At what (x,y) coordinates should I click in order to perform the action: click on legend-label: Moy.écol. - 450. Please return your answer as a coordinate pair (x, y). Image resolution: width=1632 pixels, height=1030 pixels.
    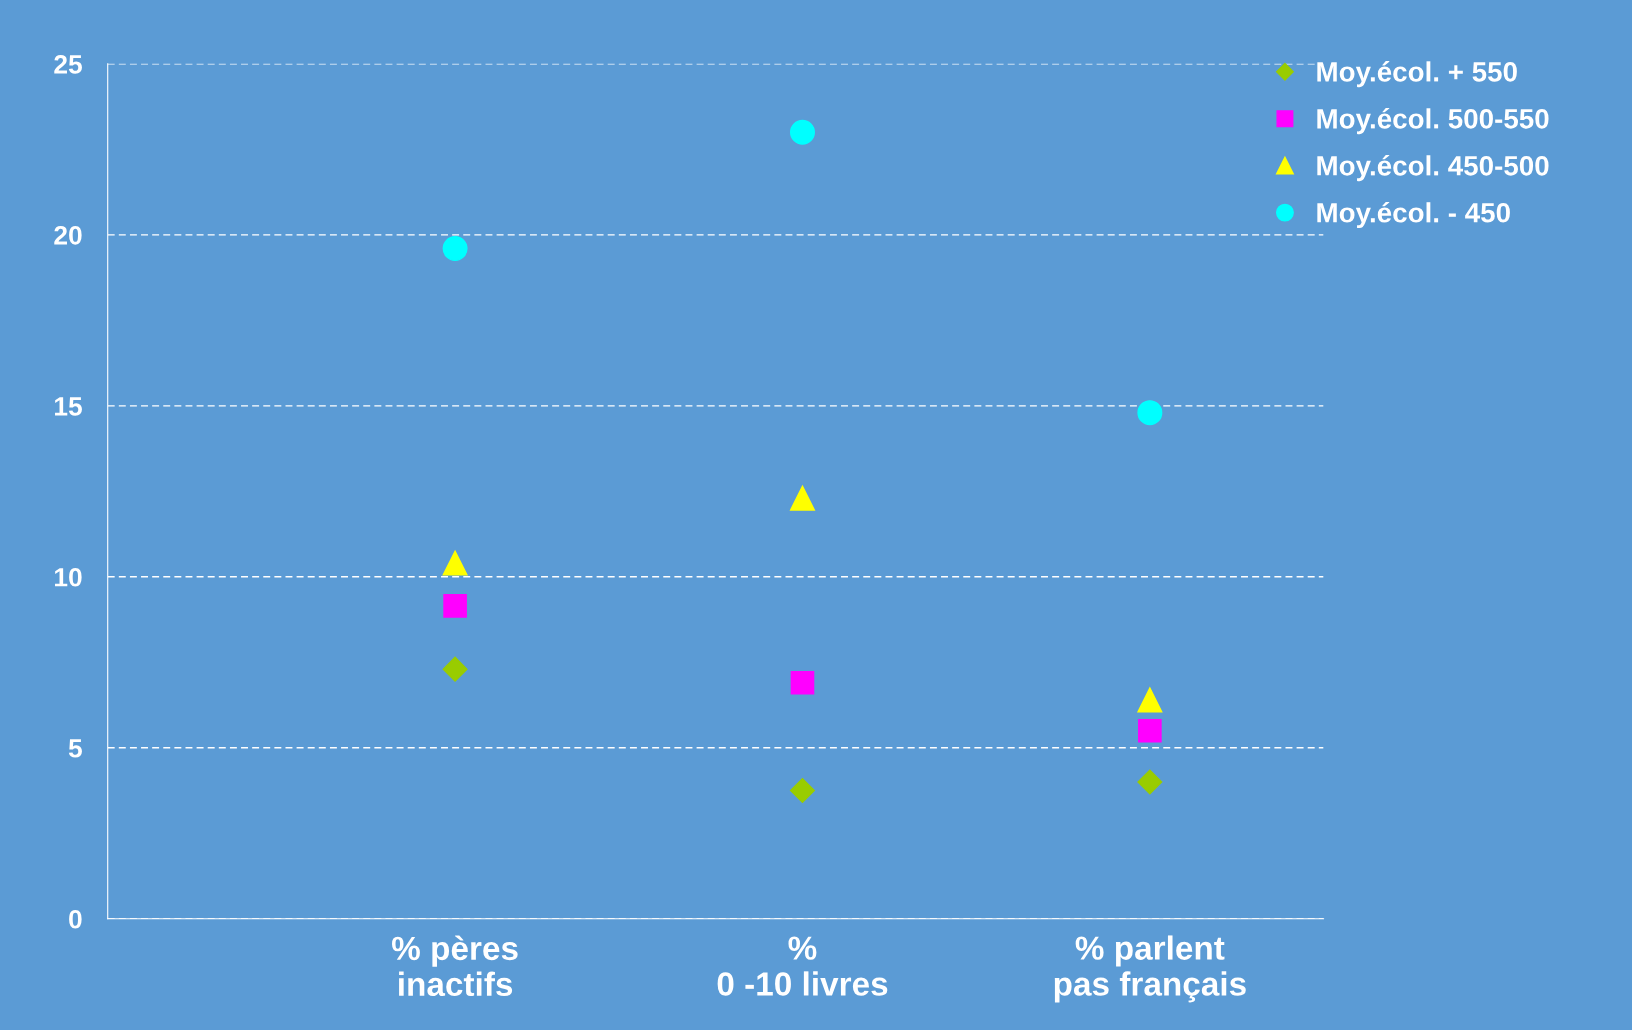
    Looking at the image, I should click on (1413, 215).